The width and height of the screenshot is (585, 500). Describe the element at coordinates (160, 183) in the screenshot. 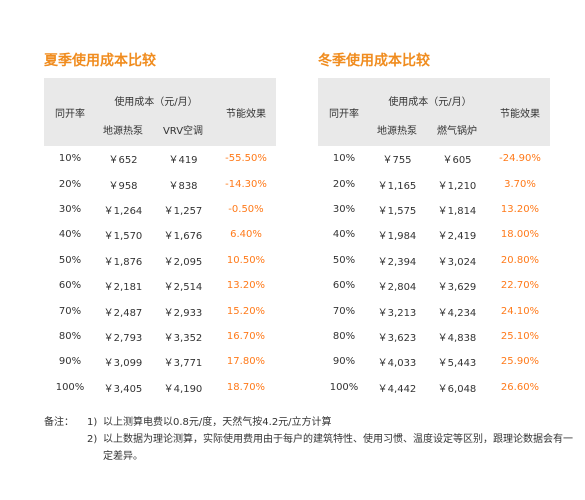

I see `table-row: 20% ￥958 ￥838 -14.30%` at that location.